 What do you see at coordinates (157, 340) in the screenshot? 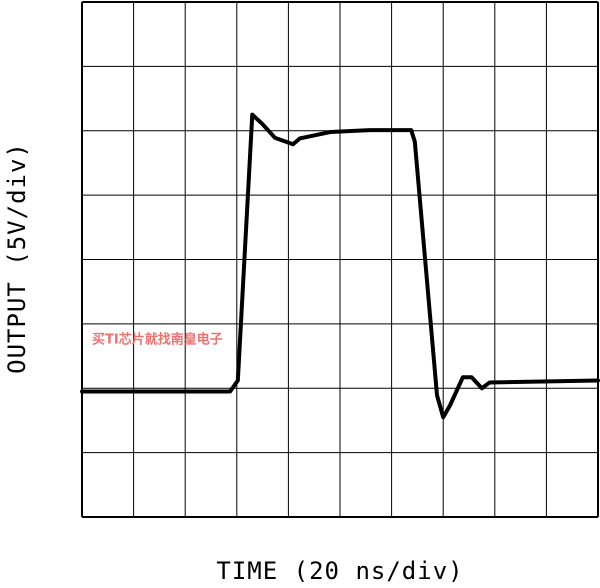
I see `watermark: 买TI芯片就找南皇电子` at bounding box center [157, 340].